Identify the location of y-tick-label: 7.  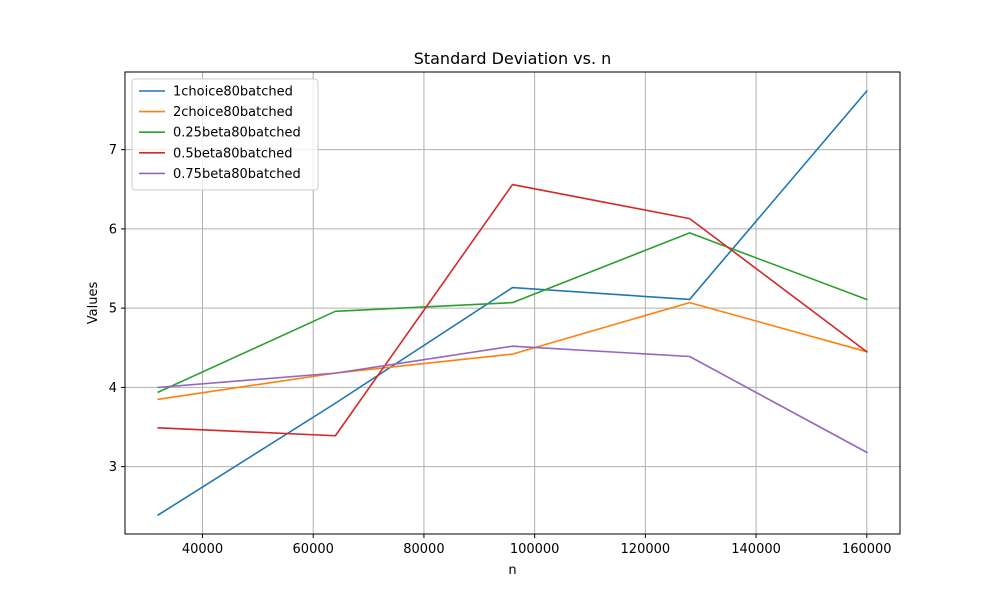
(113, 150).